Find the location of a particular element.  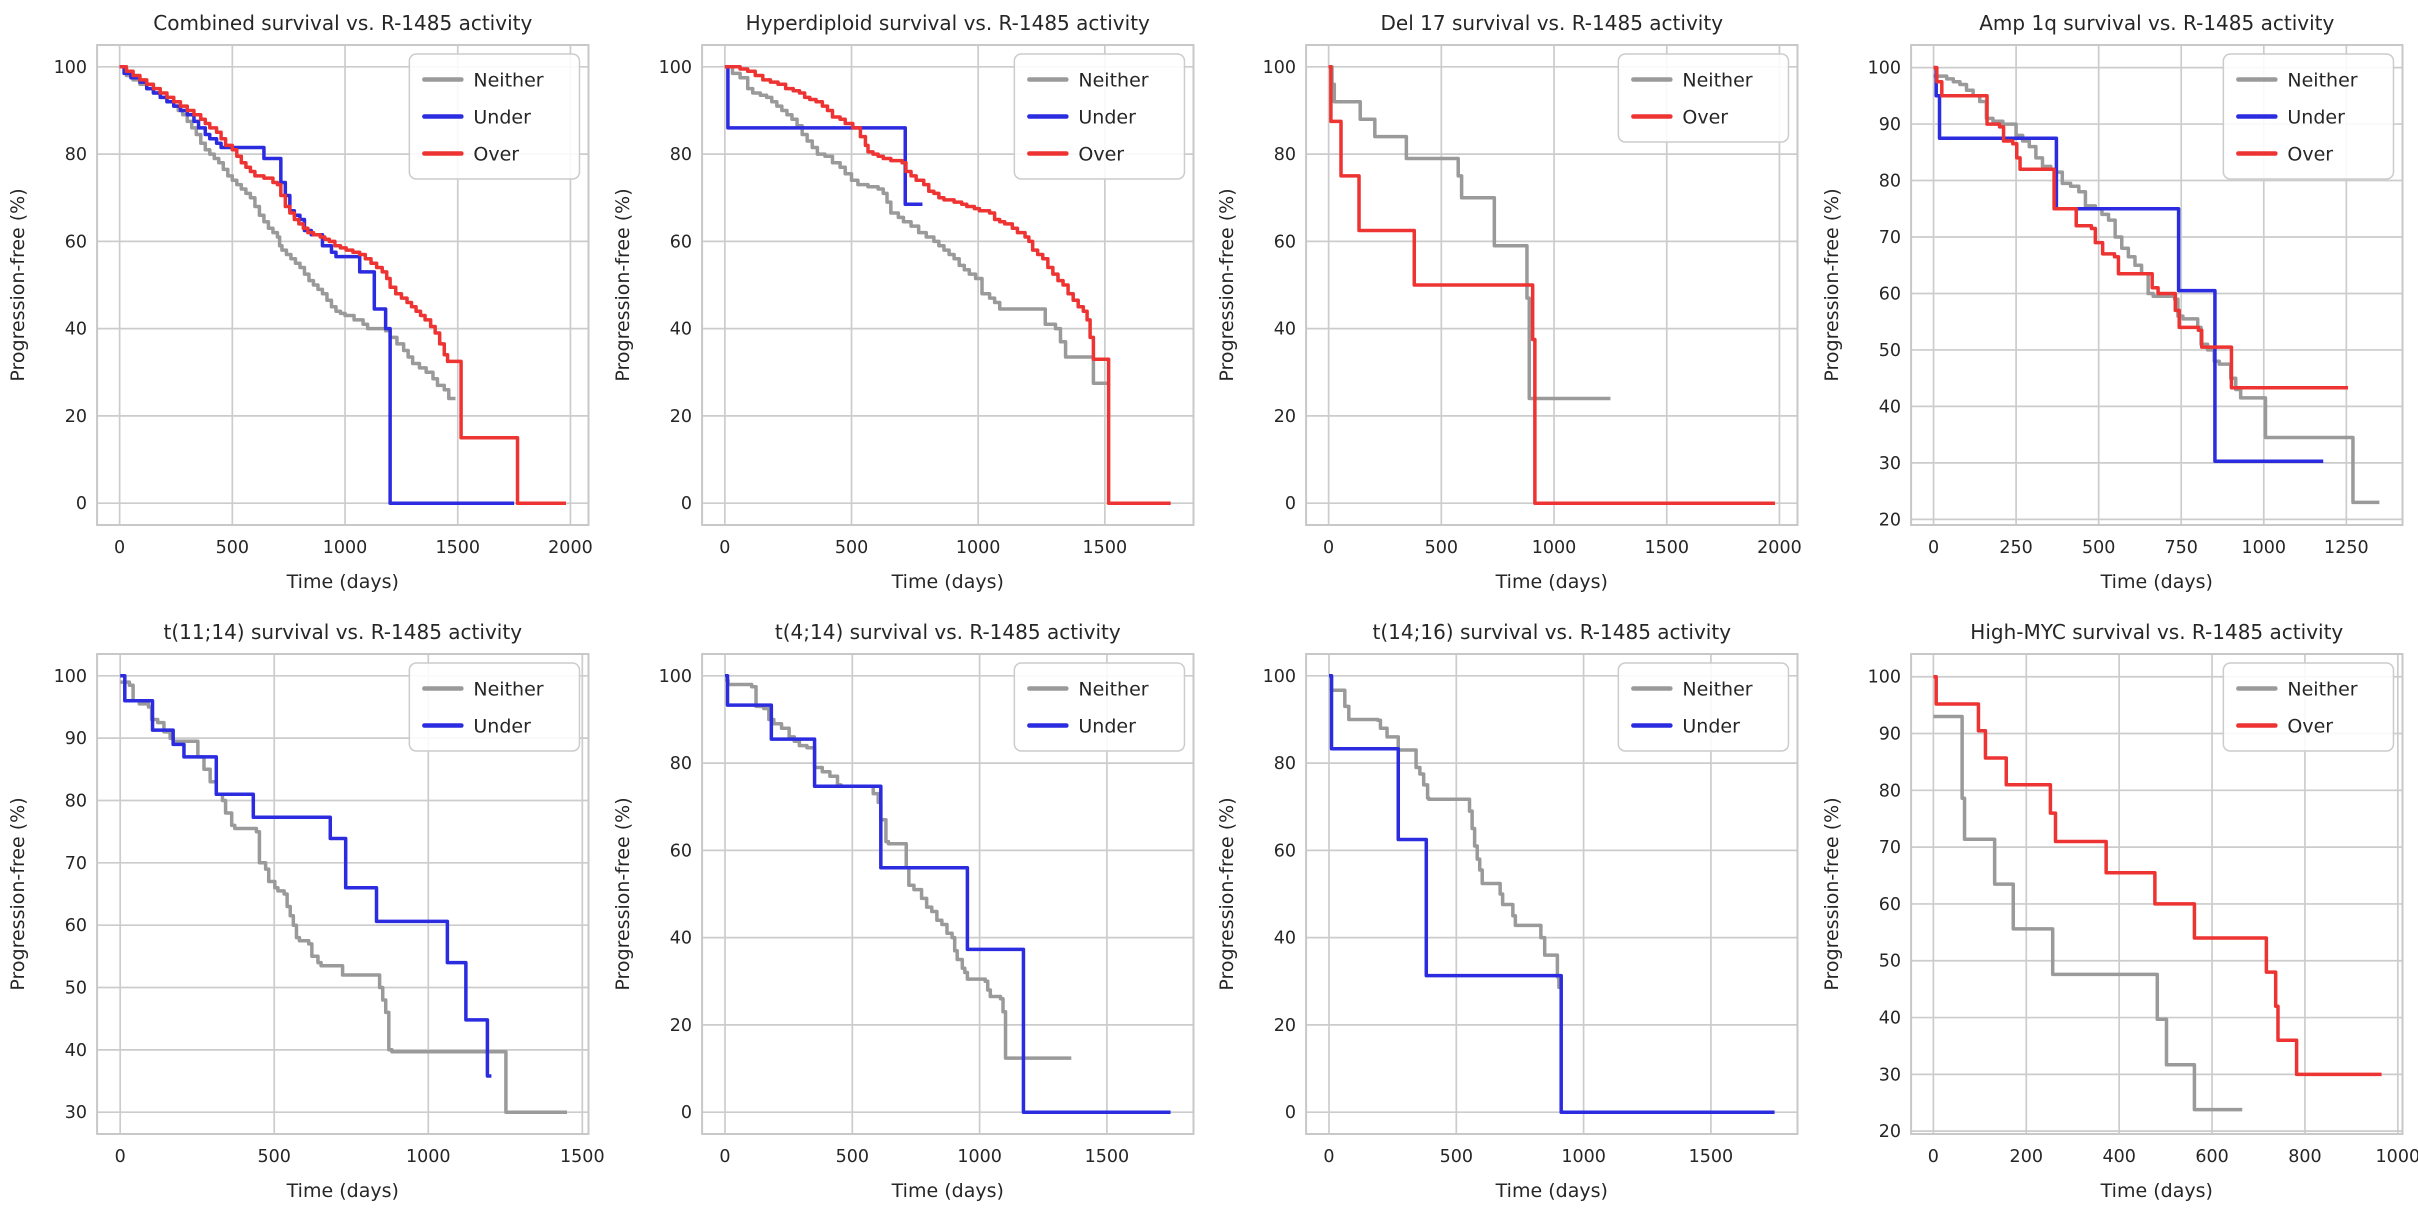

curve-under is located at coordinates (306, 876).